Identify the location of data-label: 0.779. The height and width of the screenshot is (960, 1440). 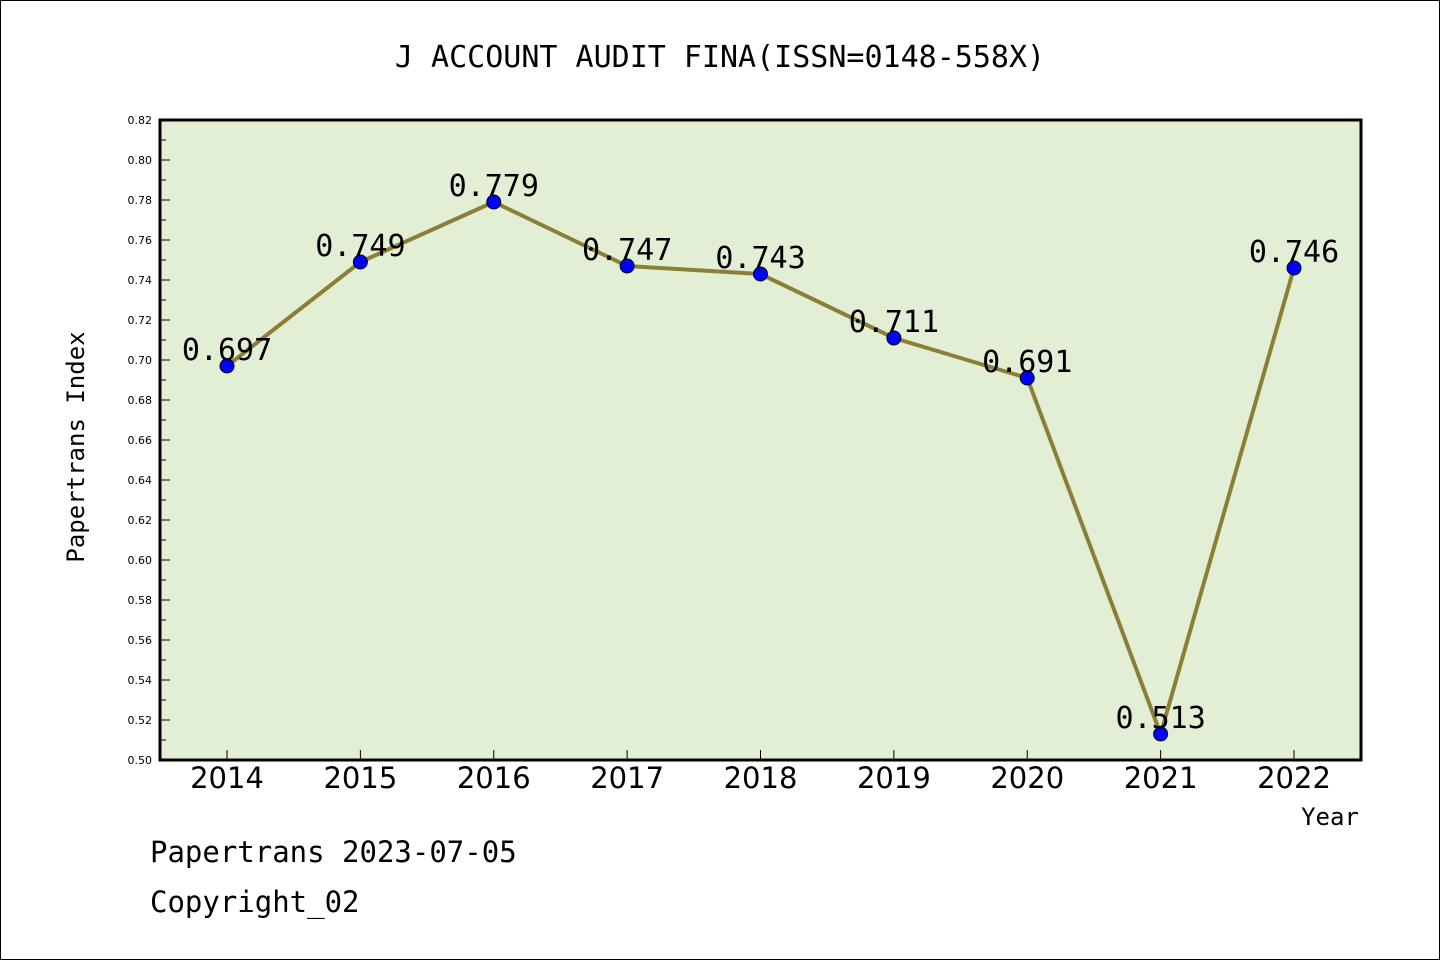
(494, 186).